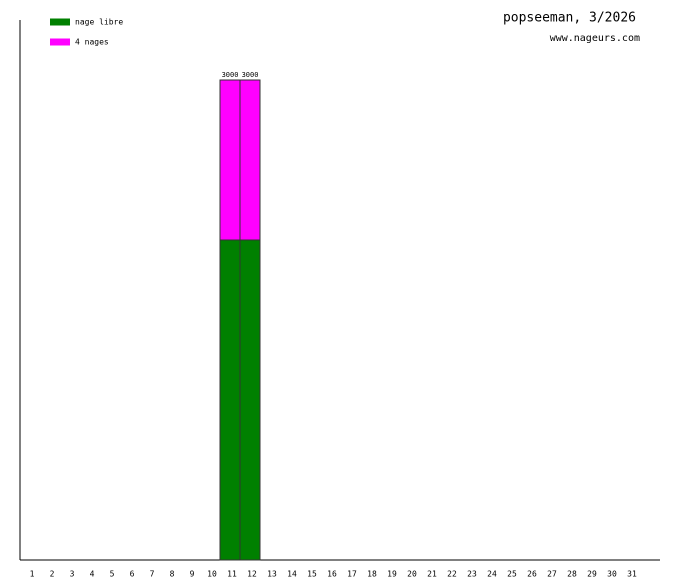 The width and height of the screenshot is (680, 580). I want to click on x-tick-label: 12, so click(252, 574).